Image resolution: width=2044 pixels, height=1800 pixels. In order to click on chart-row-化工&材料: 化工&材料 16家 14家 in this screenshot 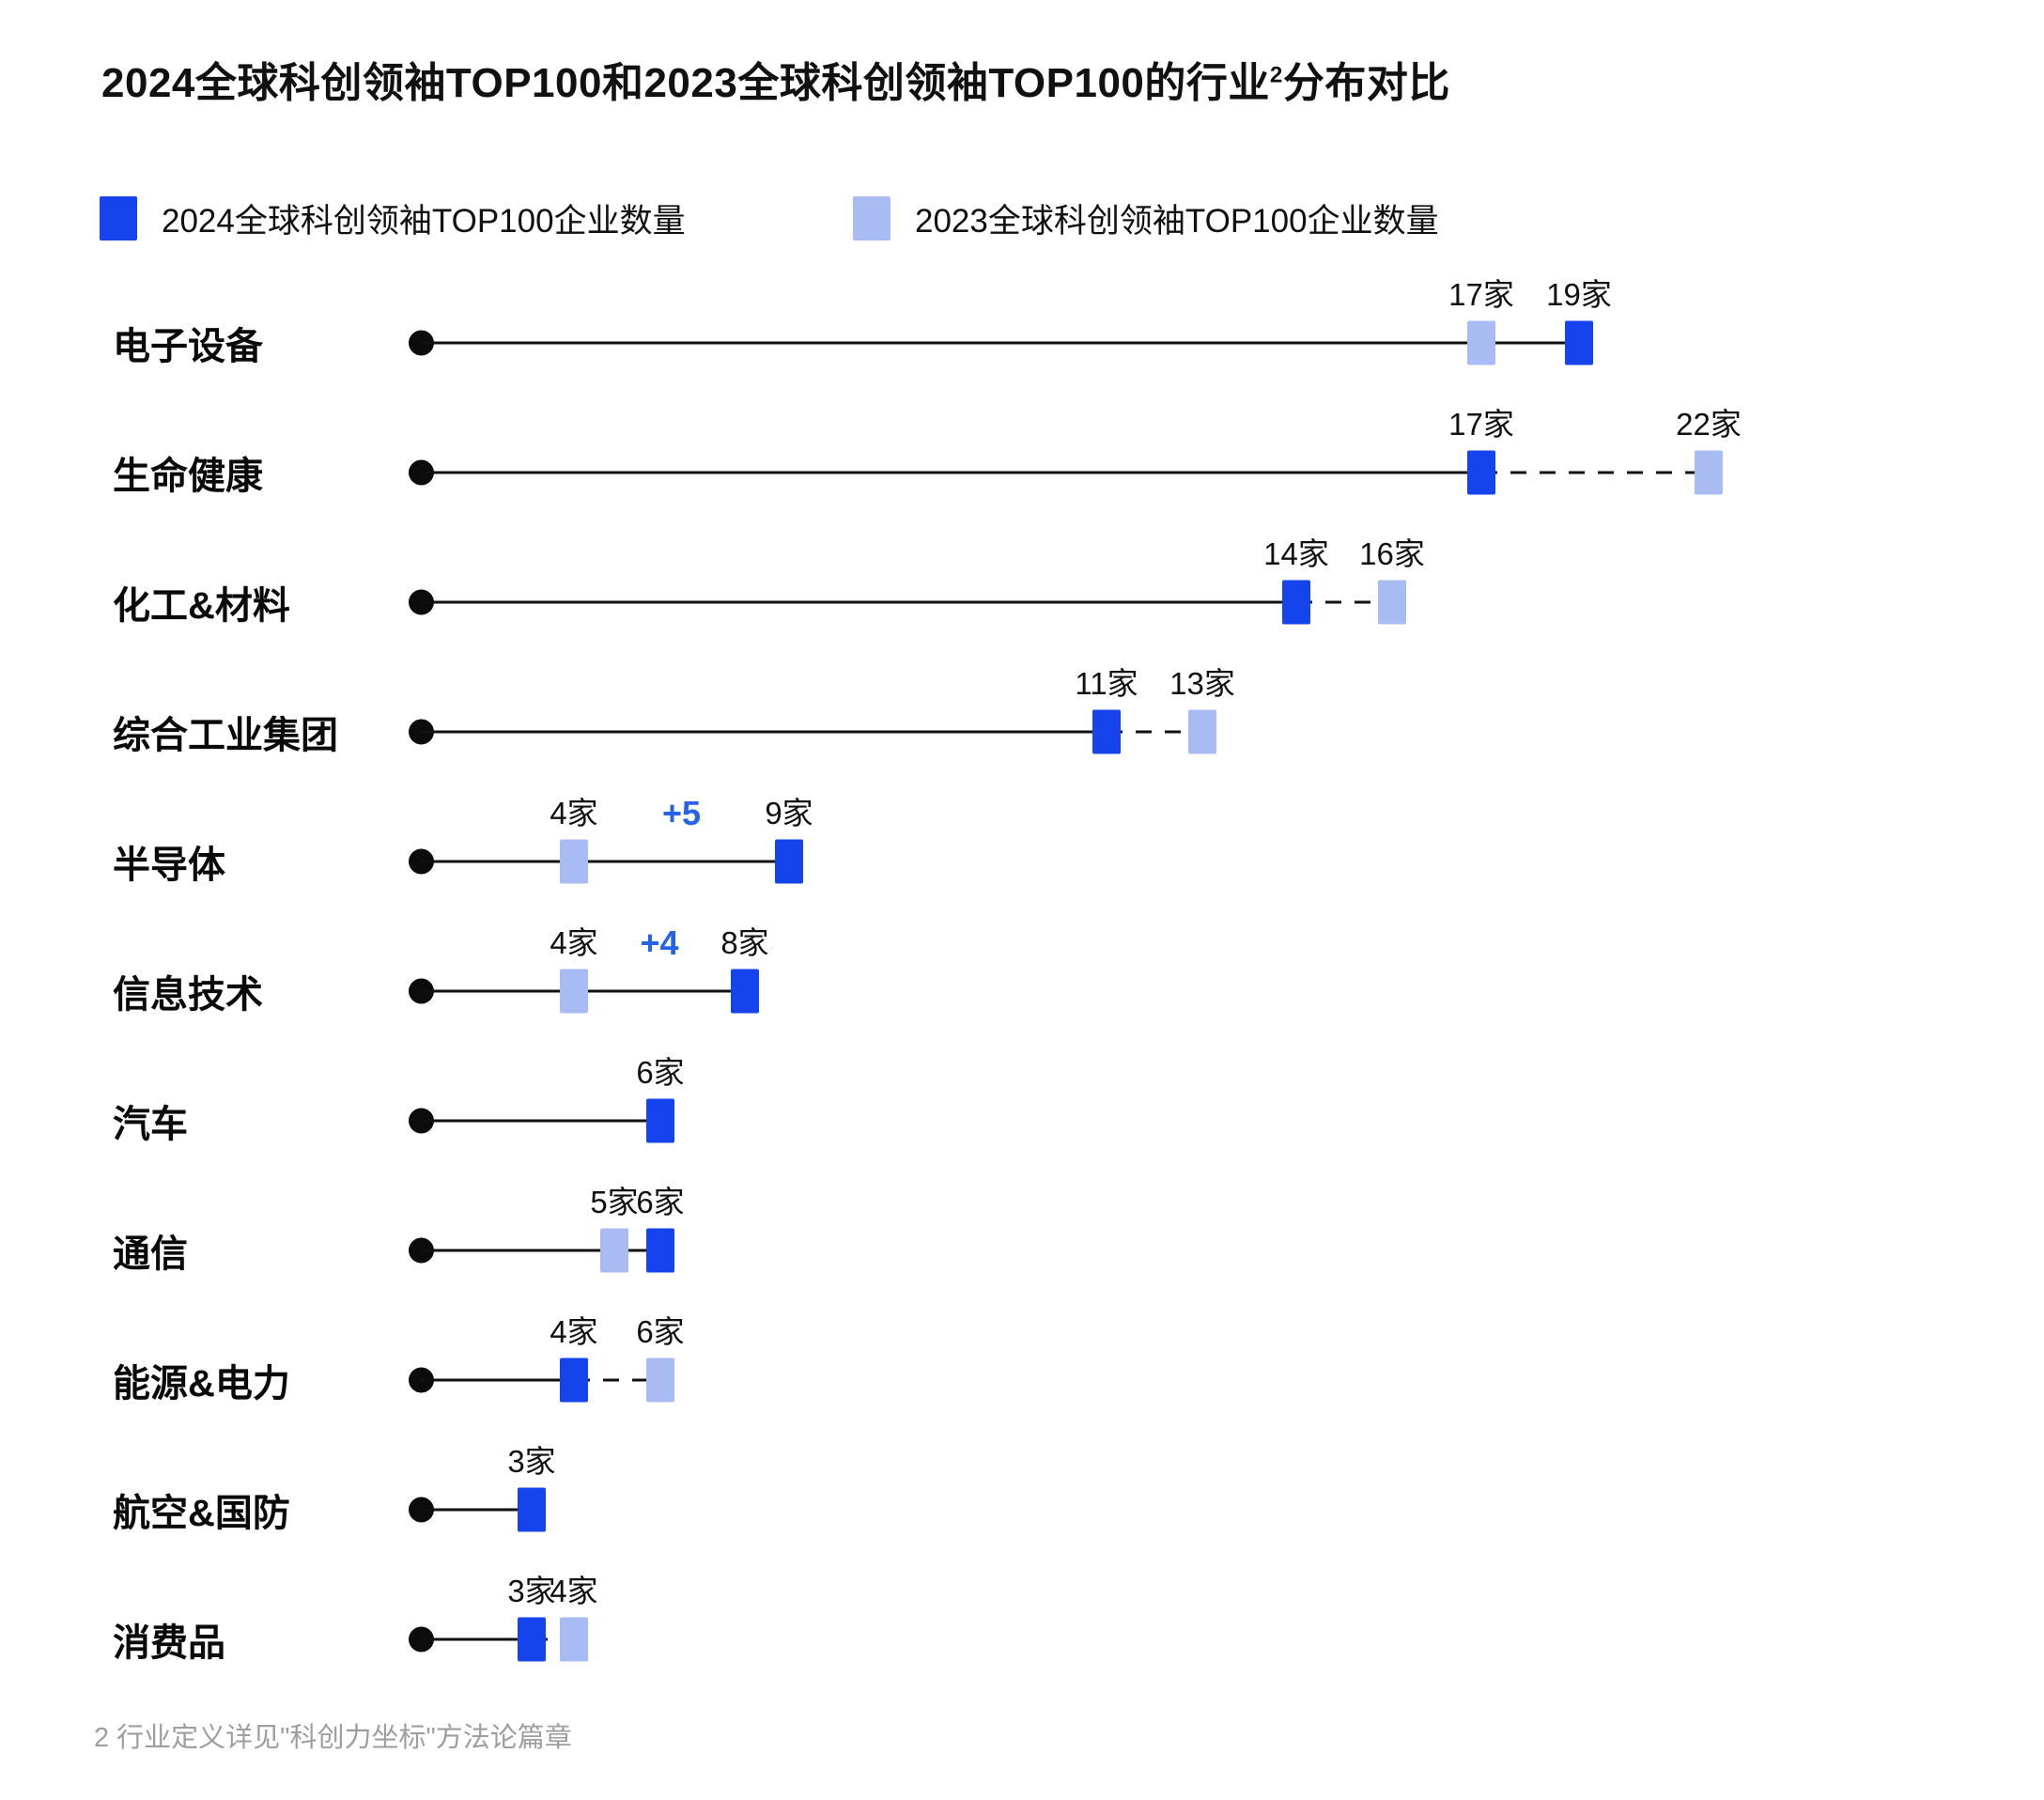, I will do `click(1022, 602)`.